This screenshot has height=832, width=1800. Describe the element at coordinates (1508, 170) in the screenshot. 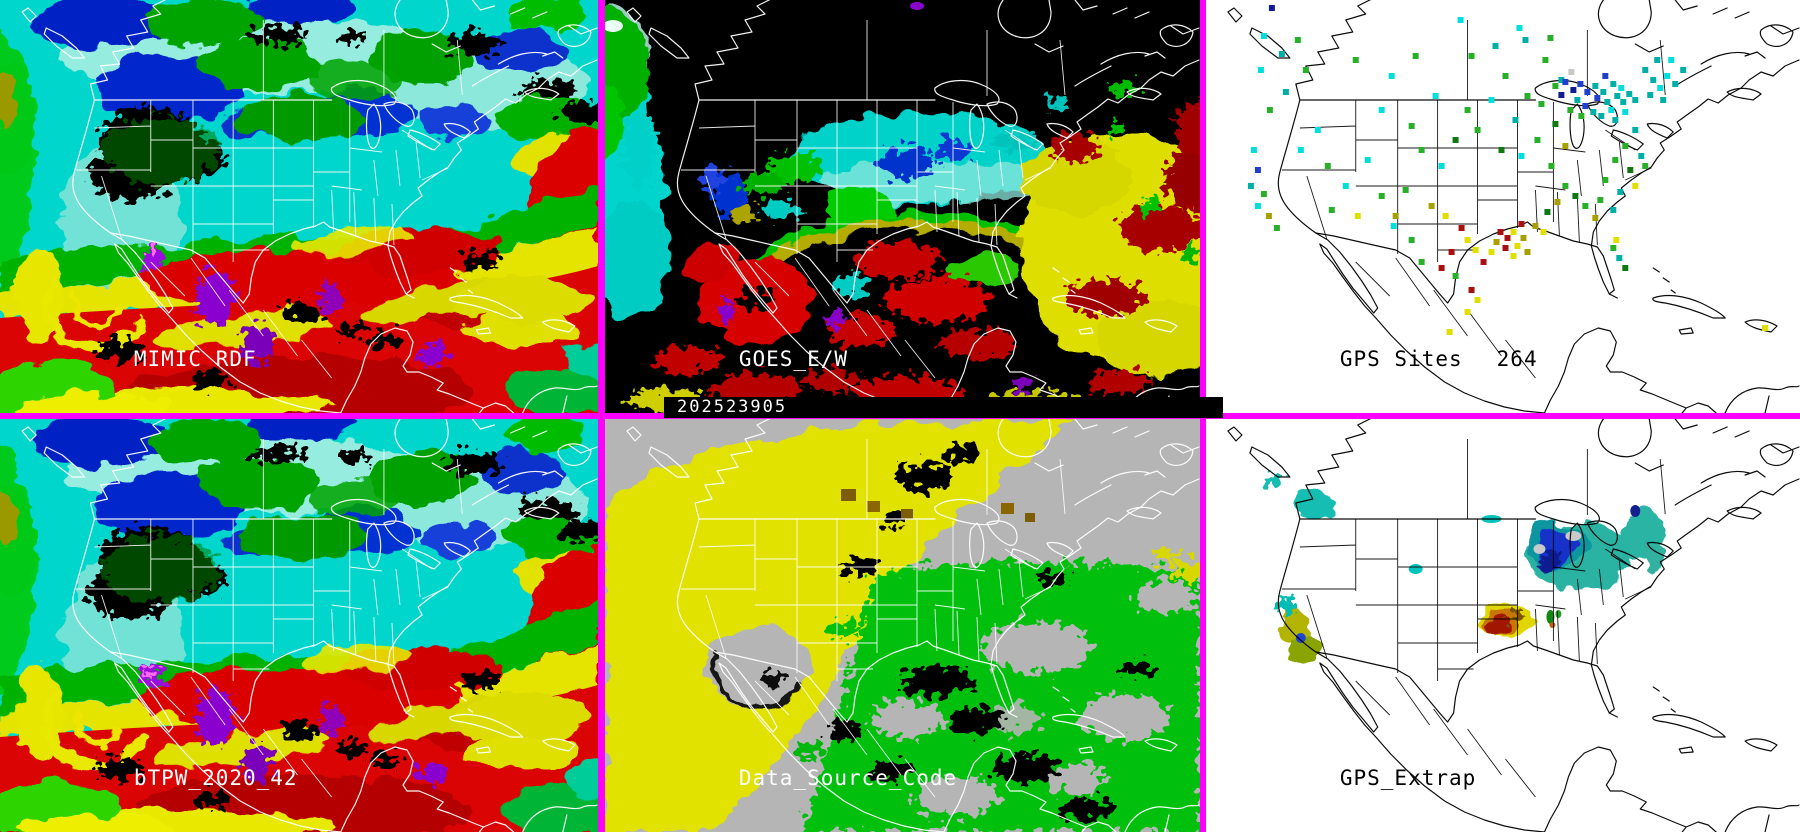

I see `gps-site-markers` at that location.